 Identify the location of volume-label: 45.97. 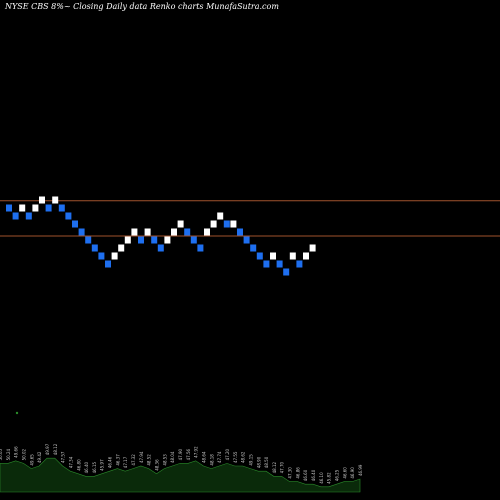
(102, 465).